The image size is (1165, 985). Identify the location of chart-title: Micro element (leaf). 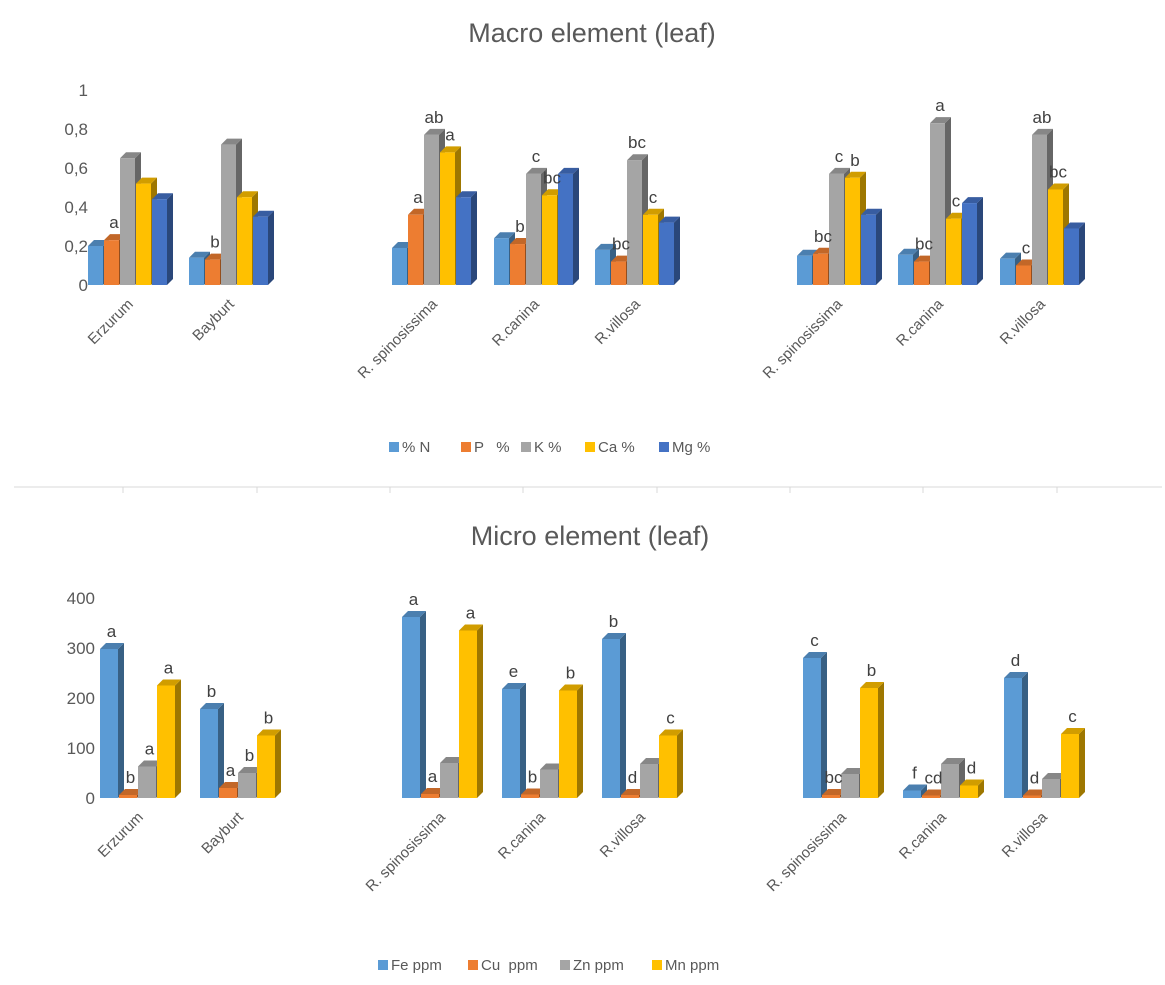
(590, 536).